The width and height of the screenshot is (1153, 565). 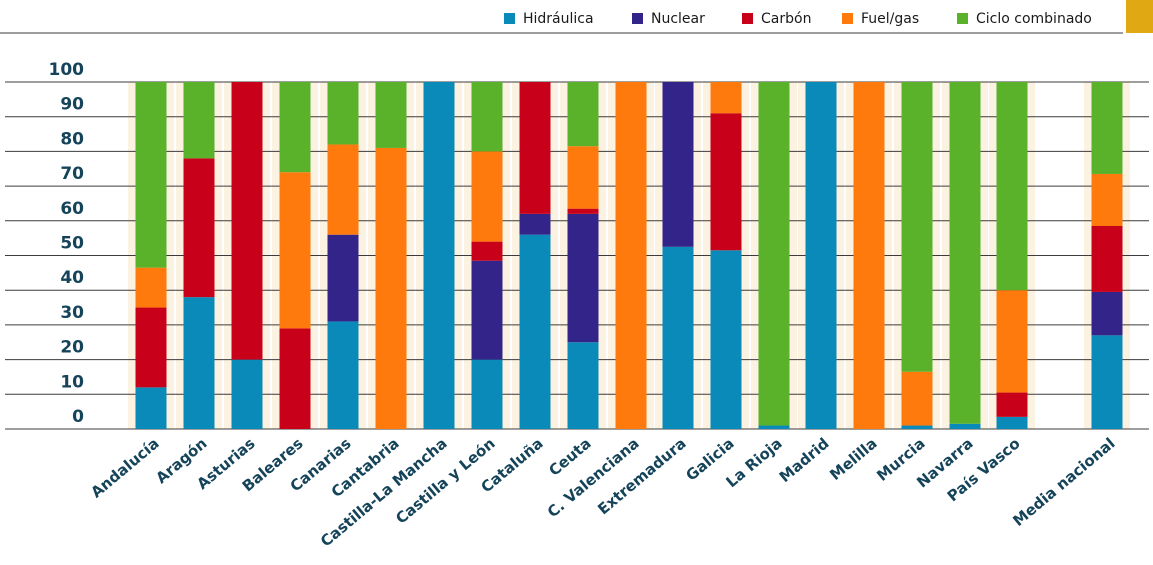 What do you see at coordinates (1063, 482) in the screenshot?
I see `x-tick-label-media-nacional: Media nacional` at bounding box center [1063, 482].